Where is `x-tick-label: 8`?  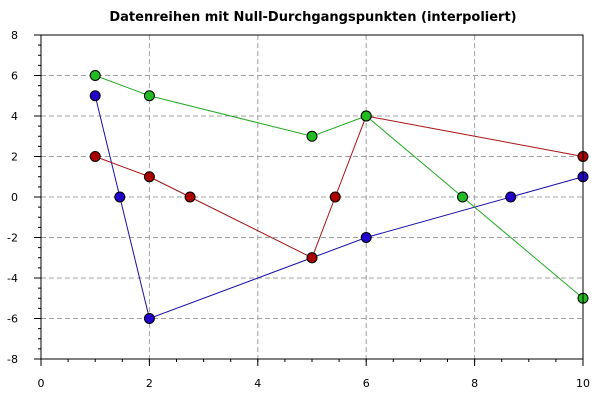 x-tick-label: 8 is located at coordinates (474, 383).